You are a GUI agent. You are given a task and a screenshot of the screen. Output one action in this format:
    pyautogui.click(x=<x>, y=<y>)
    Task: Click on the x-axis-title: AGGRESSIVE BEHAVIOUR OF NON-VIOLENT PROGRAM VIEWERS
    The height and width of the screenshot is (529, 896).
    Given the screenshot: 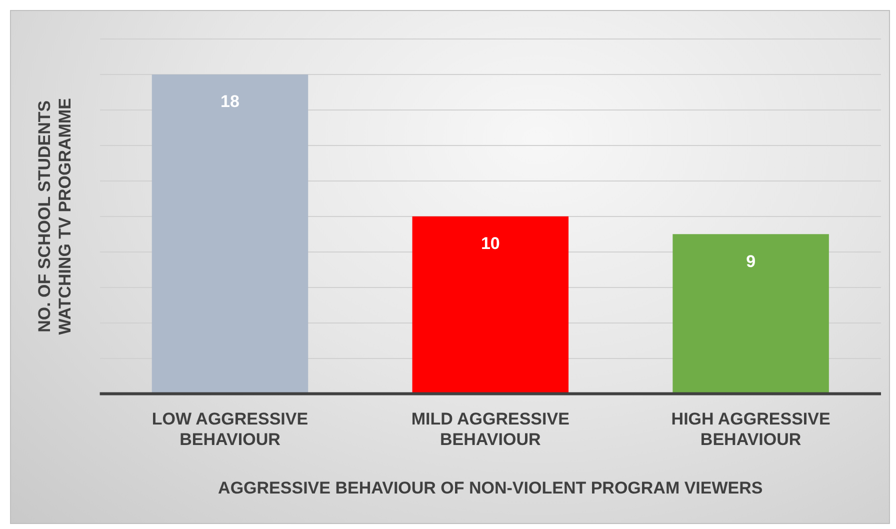 What is the action you would take?
    pyautogui.click(x=490, y=488)
    